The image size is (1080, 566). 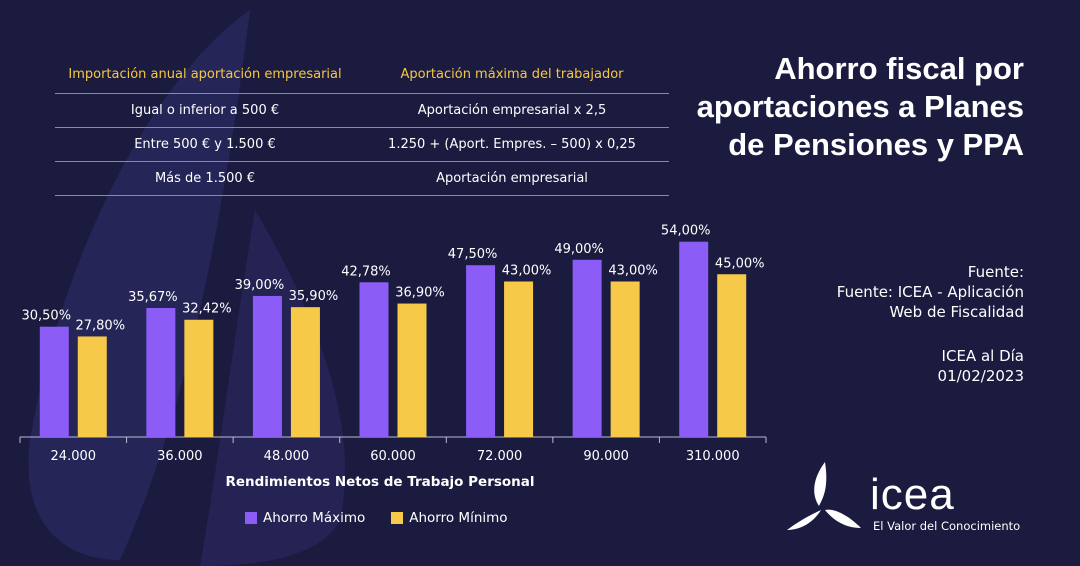 I want to click on x-tick-label: 60.000, so click(x=393, y=456).